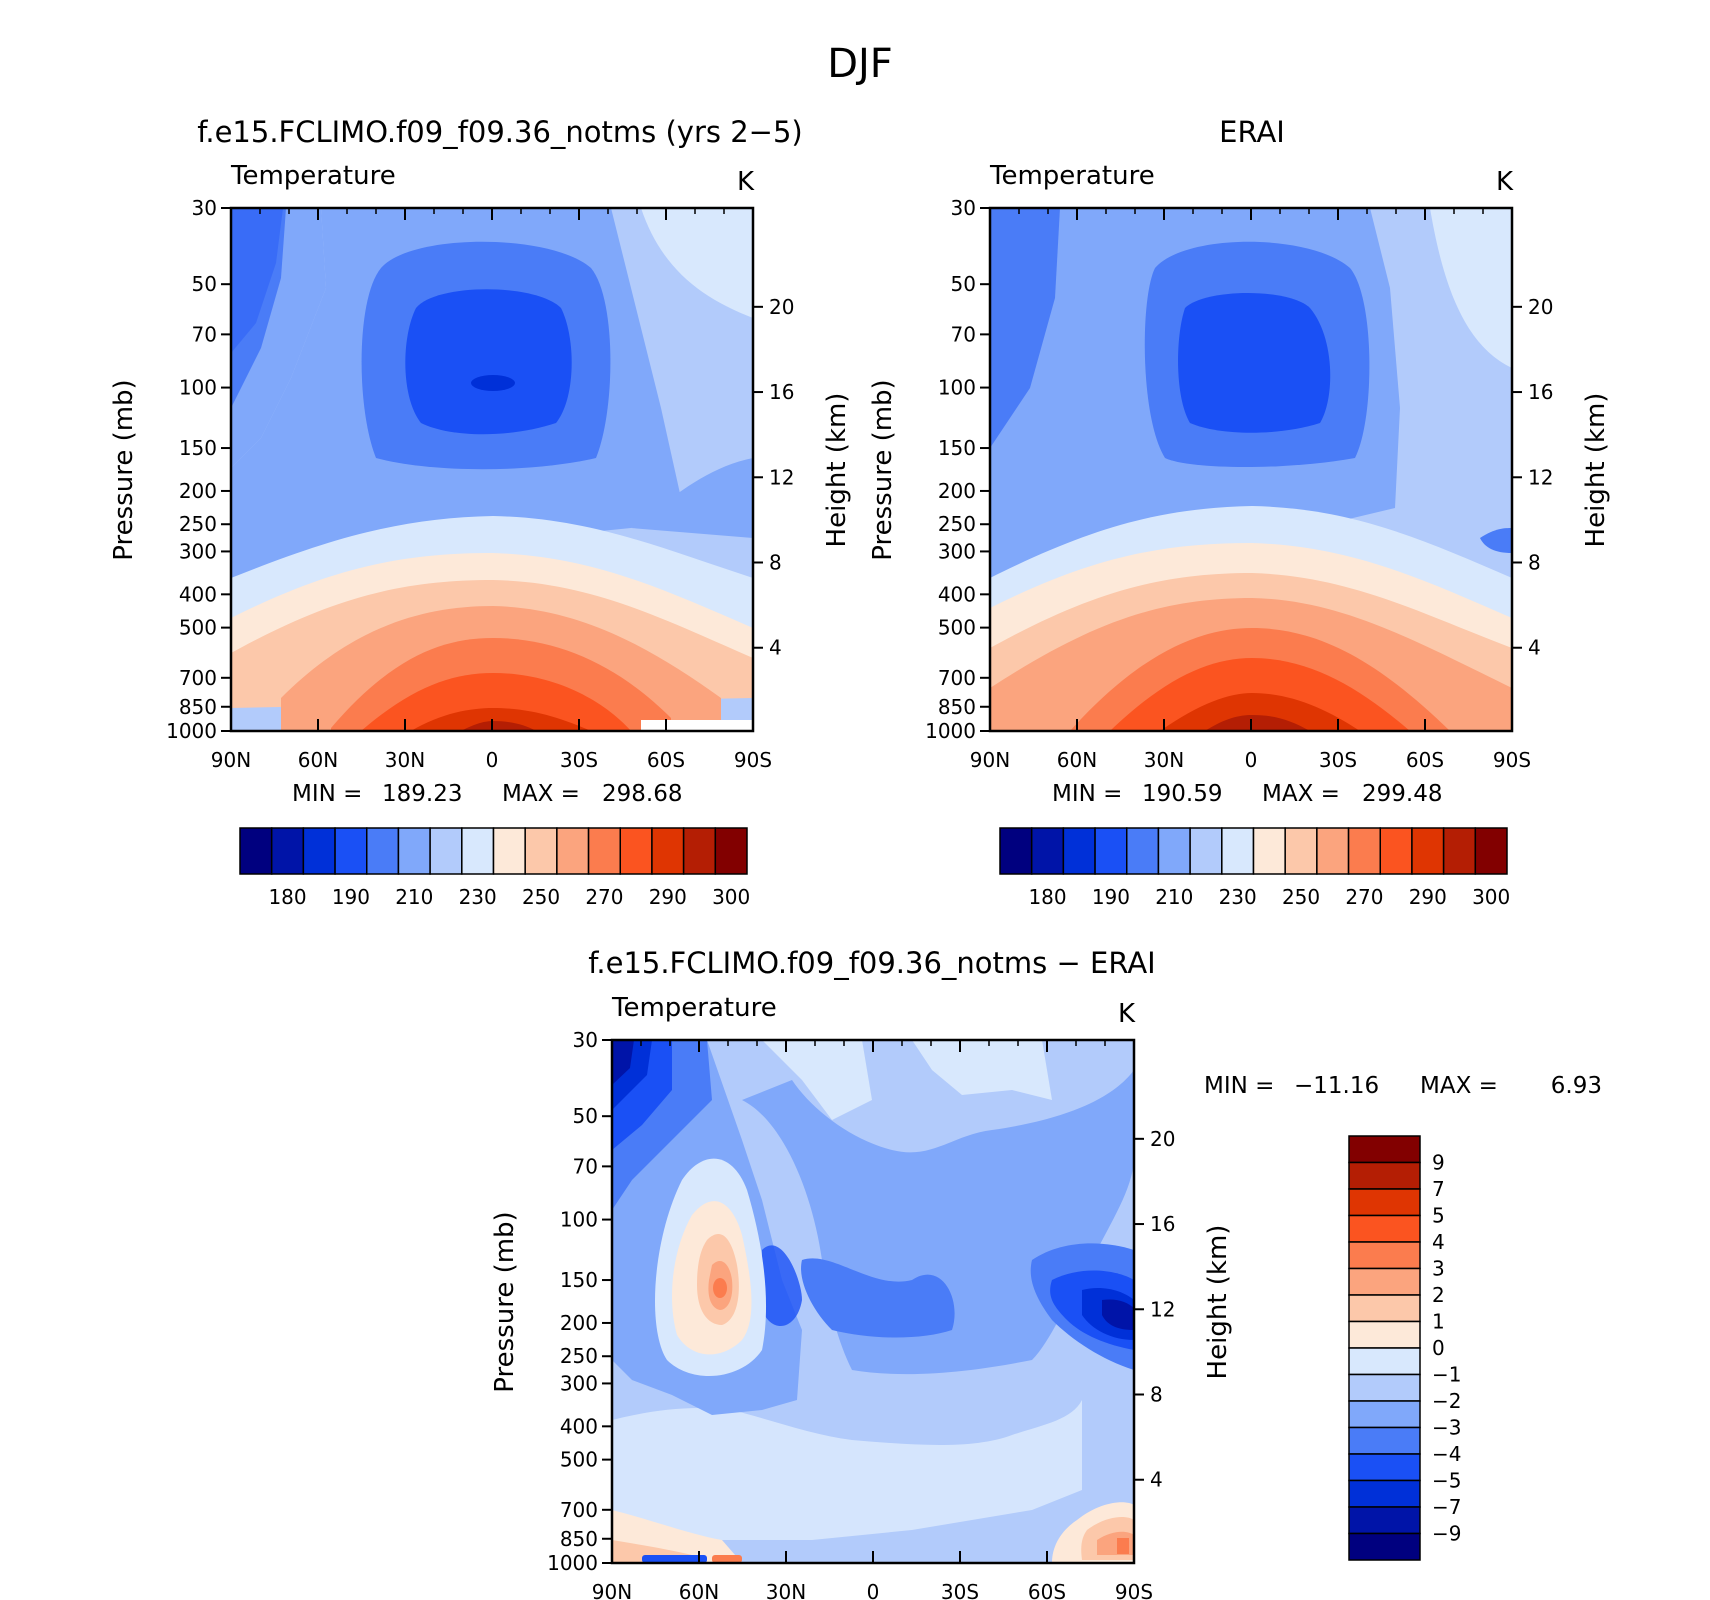 Image resolution: width=1710 pixels, height=1600 pixels. Describe the element at coordinates (1446, 1534) in the screenshot. I see `colorbar-label: −9` at that location.